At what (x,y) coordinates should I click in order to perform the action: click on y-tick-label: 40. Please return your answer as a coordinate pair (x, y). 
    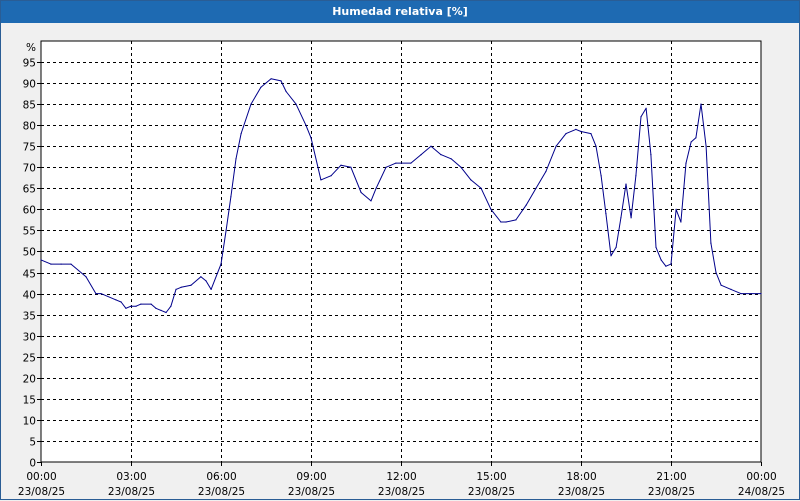
    Looking at the image, I should click on (29, 296).